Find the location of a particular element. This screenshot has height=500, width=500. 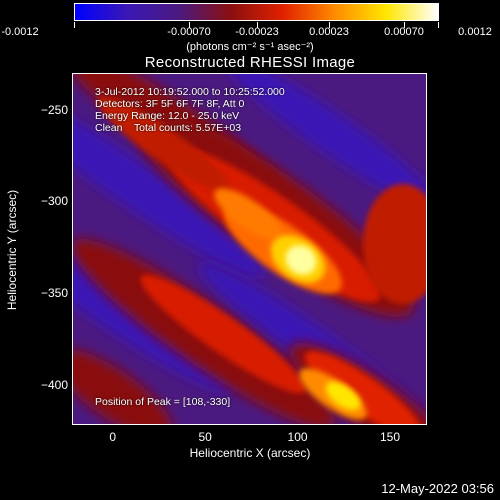

annotation-detectors: Detectors: 3F 5F 6F 7F 8F, Att 0 is located at coordinates (170, 104).